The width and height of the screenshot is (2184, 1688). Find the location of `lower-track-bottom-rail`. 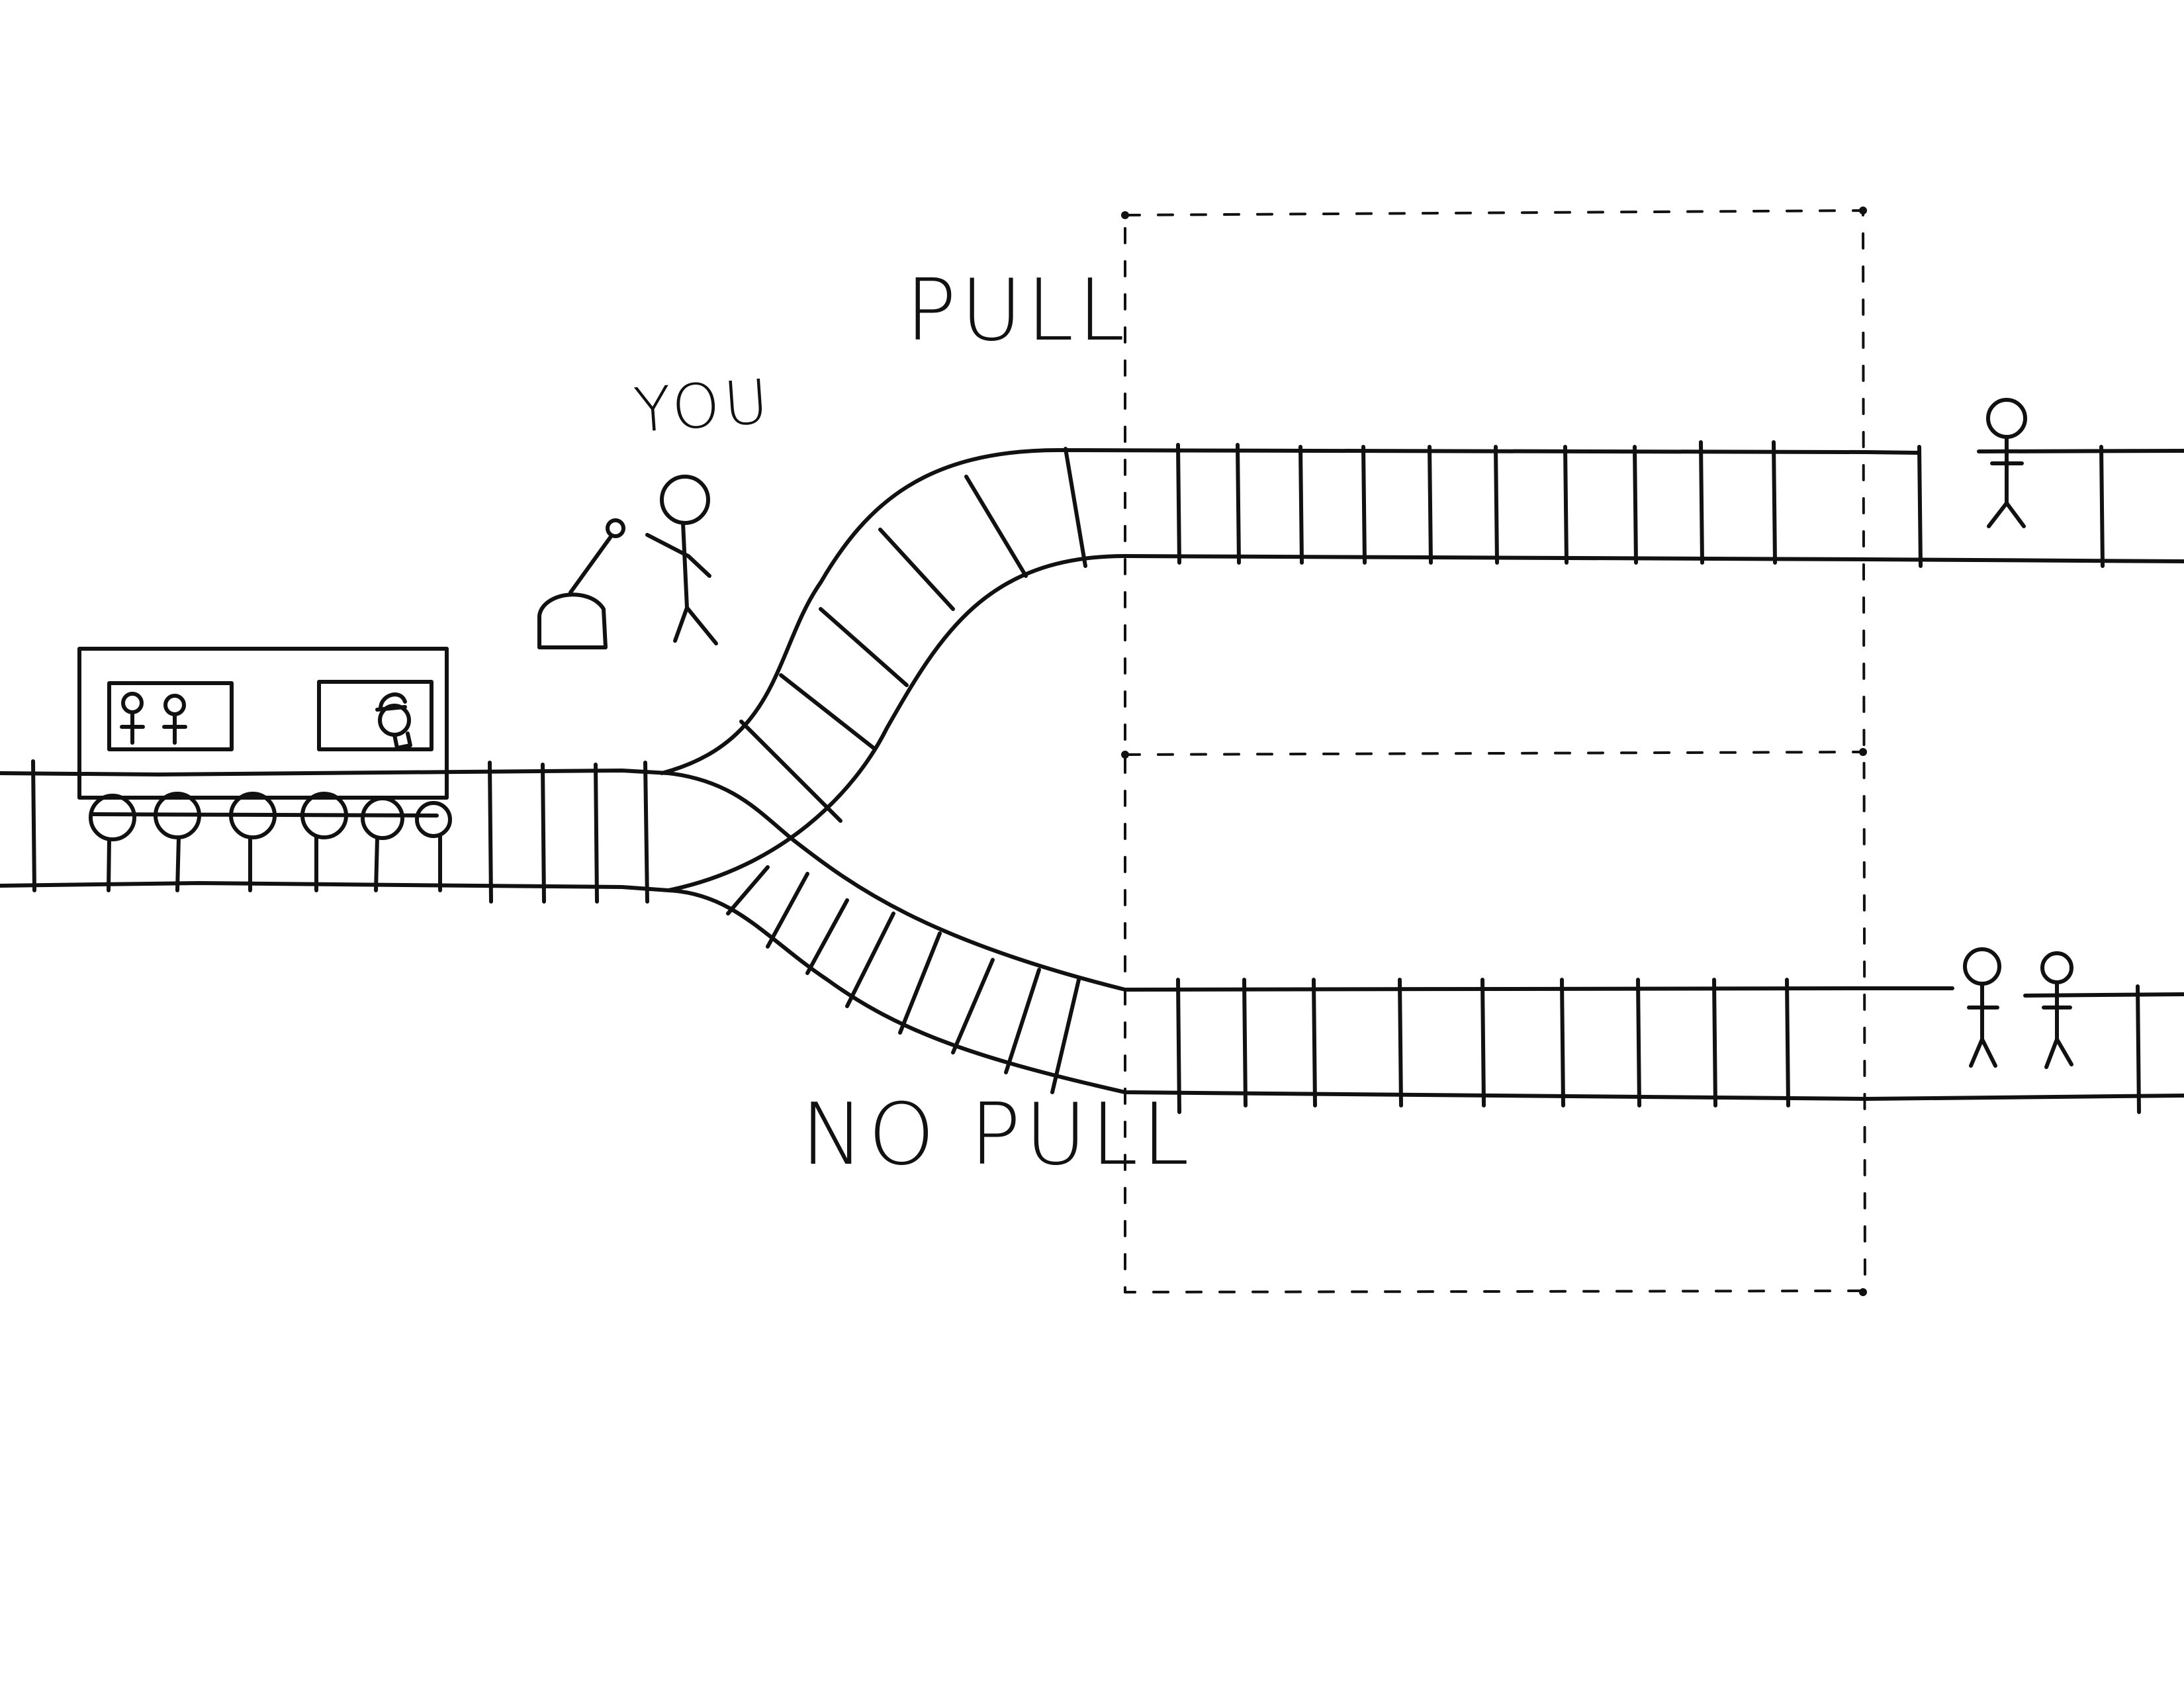

lower-track-bottom-rail is located at coordinates (1425, 994).